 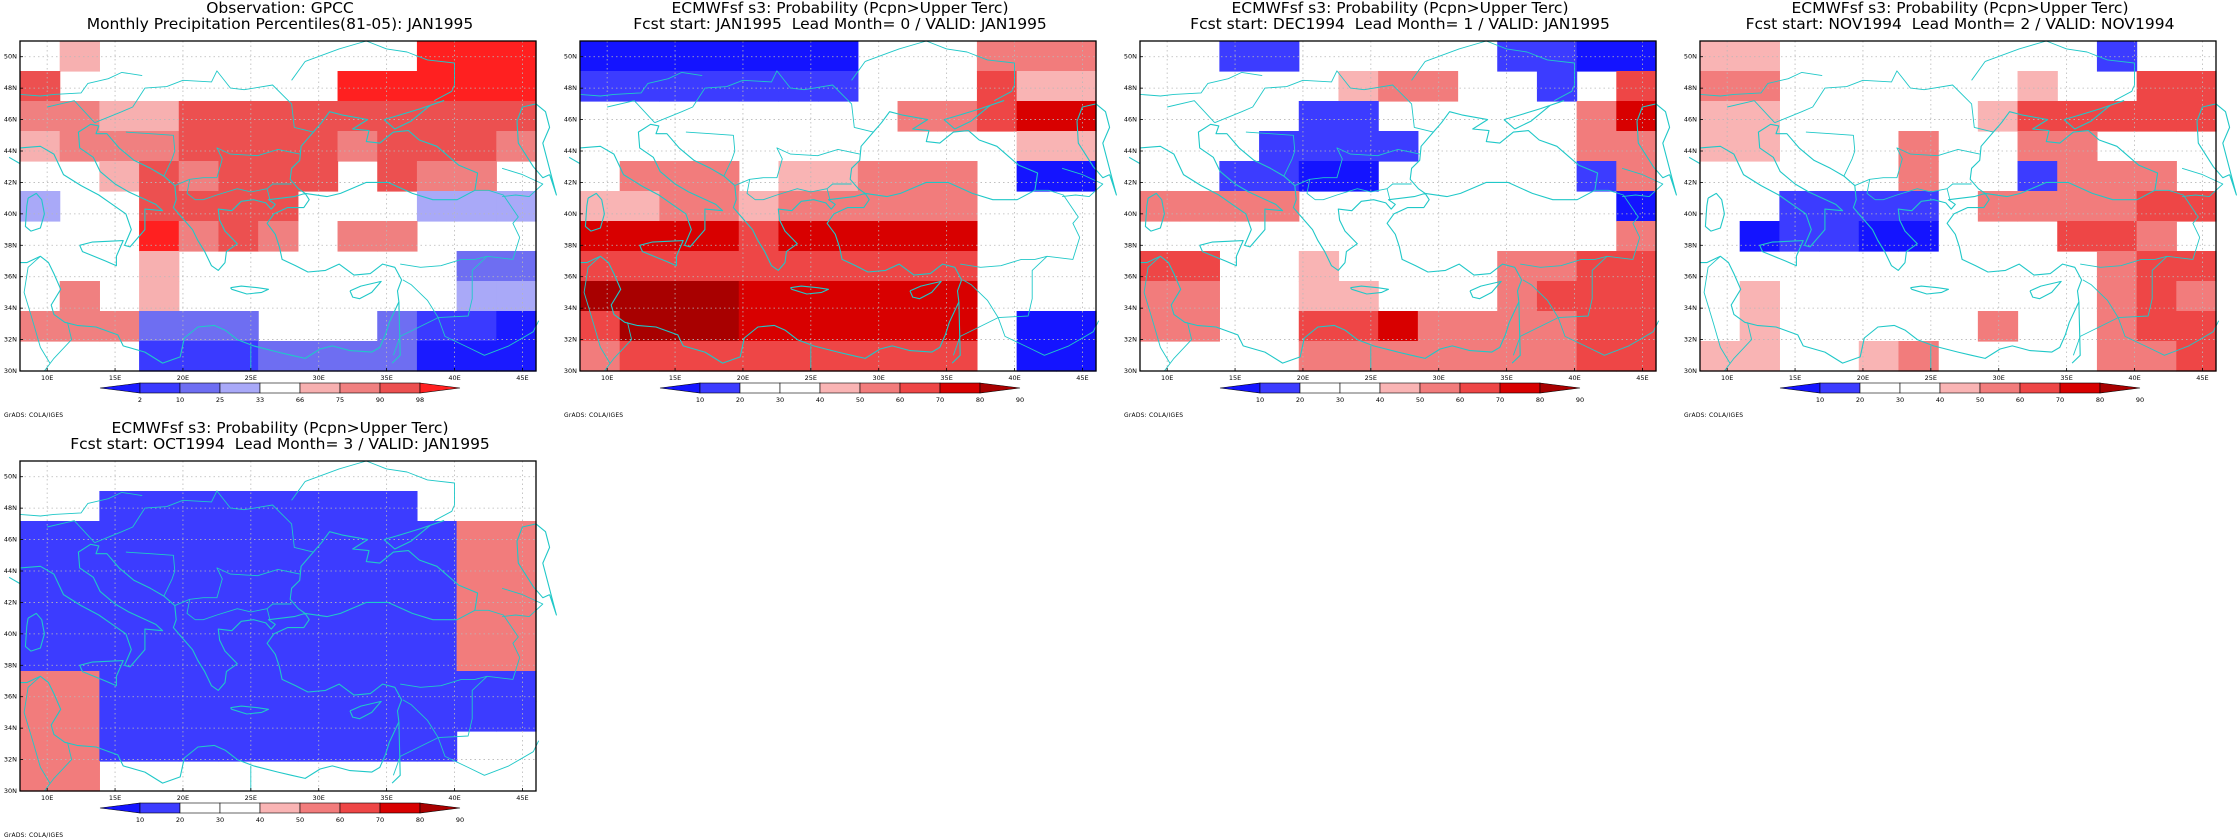 What do you see at coordinates (340, 400) in the screenshot?
I see `colorbar-label: 75` at bounding box center [340, 400].